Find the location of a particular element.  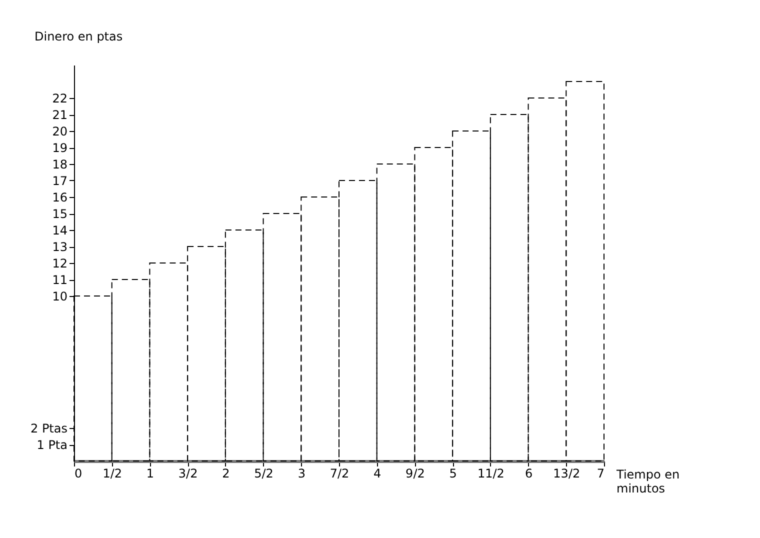

x-tick-label: 6 is located at coordinates (528, 473).